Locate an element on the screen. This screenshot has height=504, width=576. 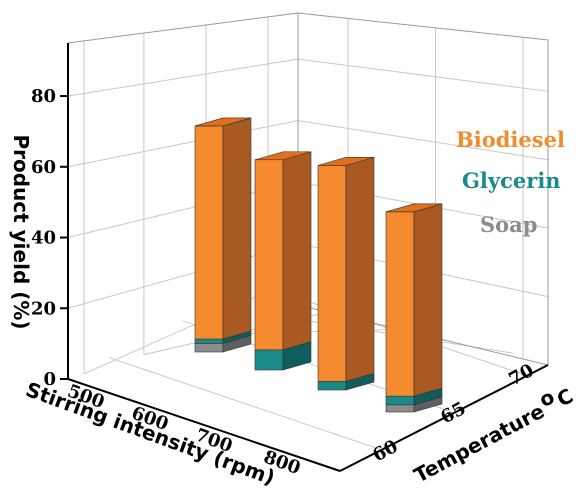
legend-glycerin: Glycerin is located at coordinates (511, 180).